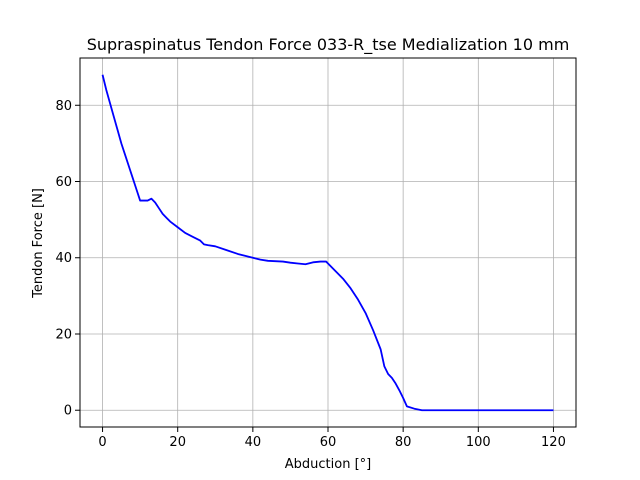  What do you see at coordinates (328, 464) in the screenshot?
I see `x-axis-label: Abduction [°]` at bounding box center [328, 464].